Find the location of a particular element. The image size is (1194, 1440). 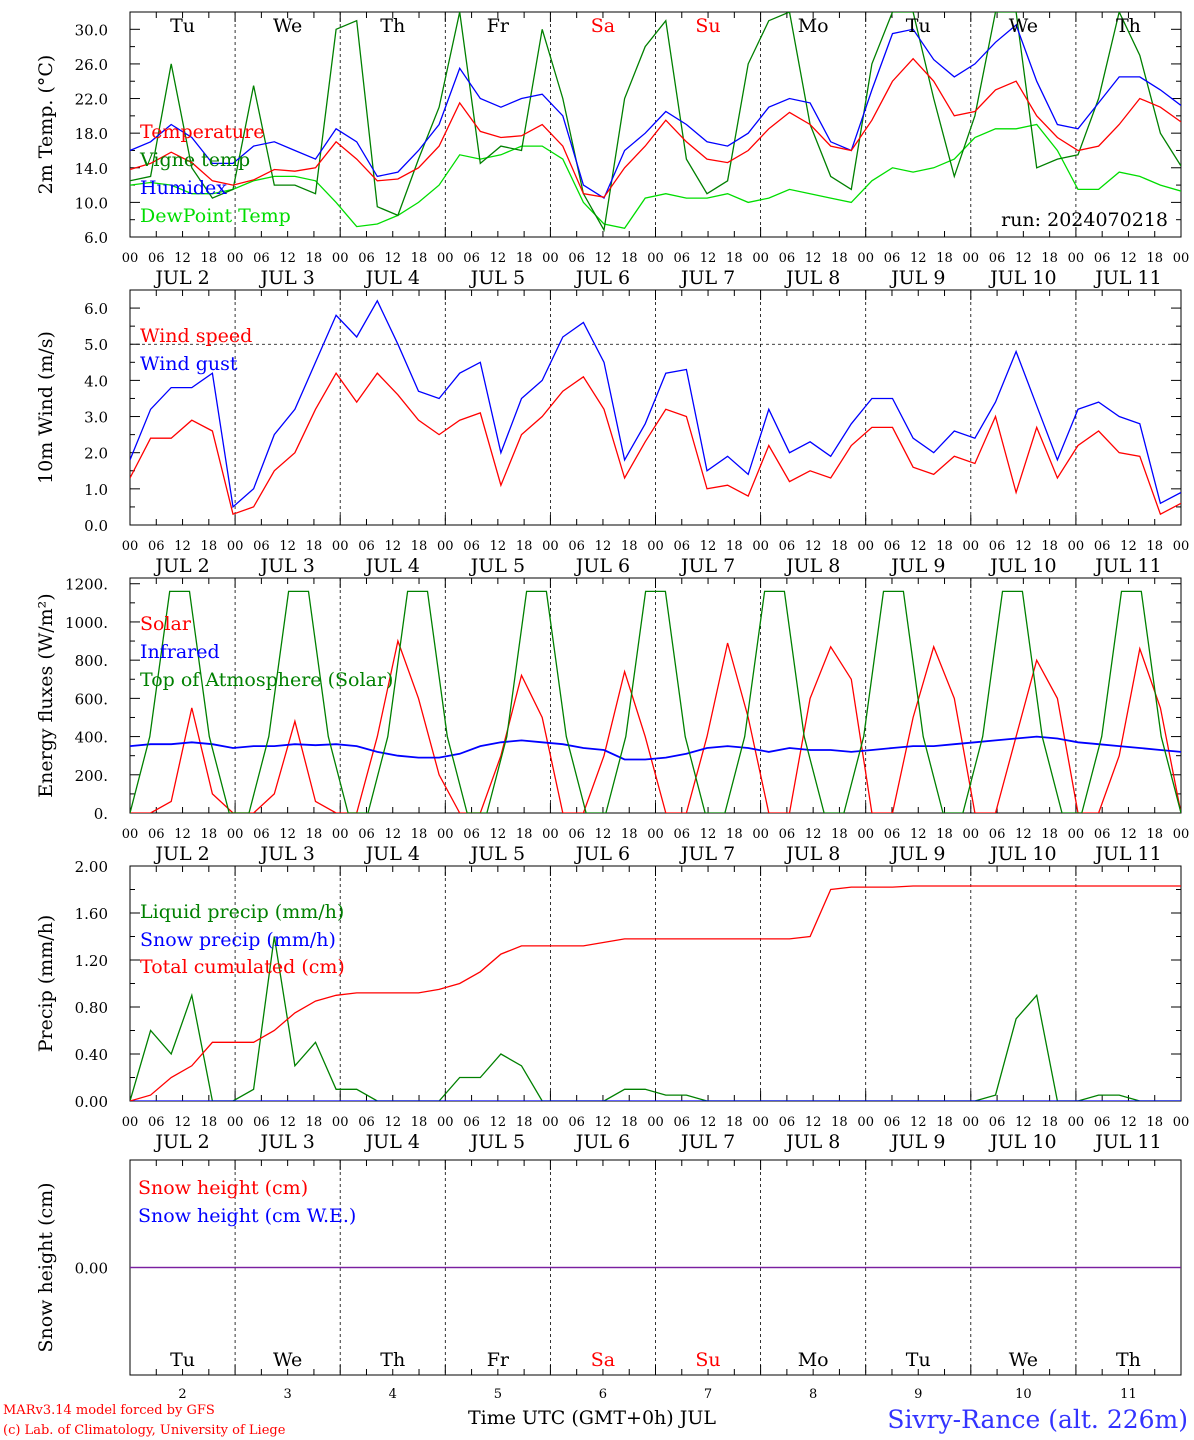

y-tick-label: 0. is located at coordinates (101, 814).